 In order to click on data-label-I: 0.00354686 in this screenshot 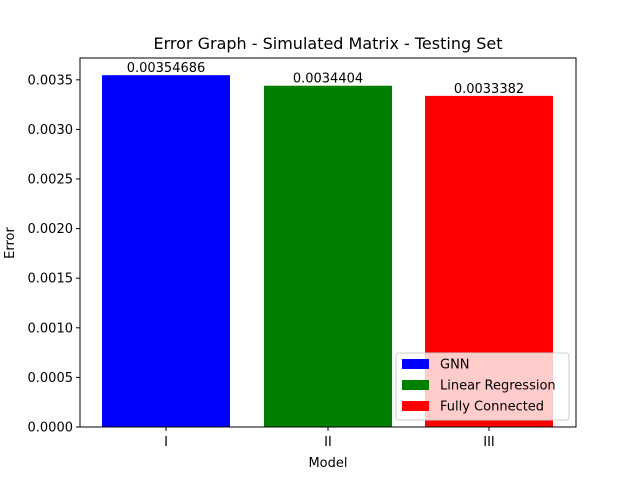, I will do `click(166, 68)`.